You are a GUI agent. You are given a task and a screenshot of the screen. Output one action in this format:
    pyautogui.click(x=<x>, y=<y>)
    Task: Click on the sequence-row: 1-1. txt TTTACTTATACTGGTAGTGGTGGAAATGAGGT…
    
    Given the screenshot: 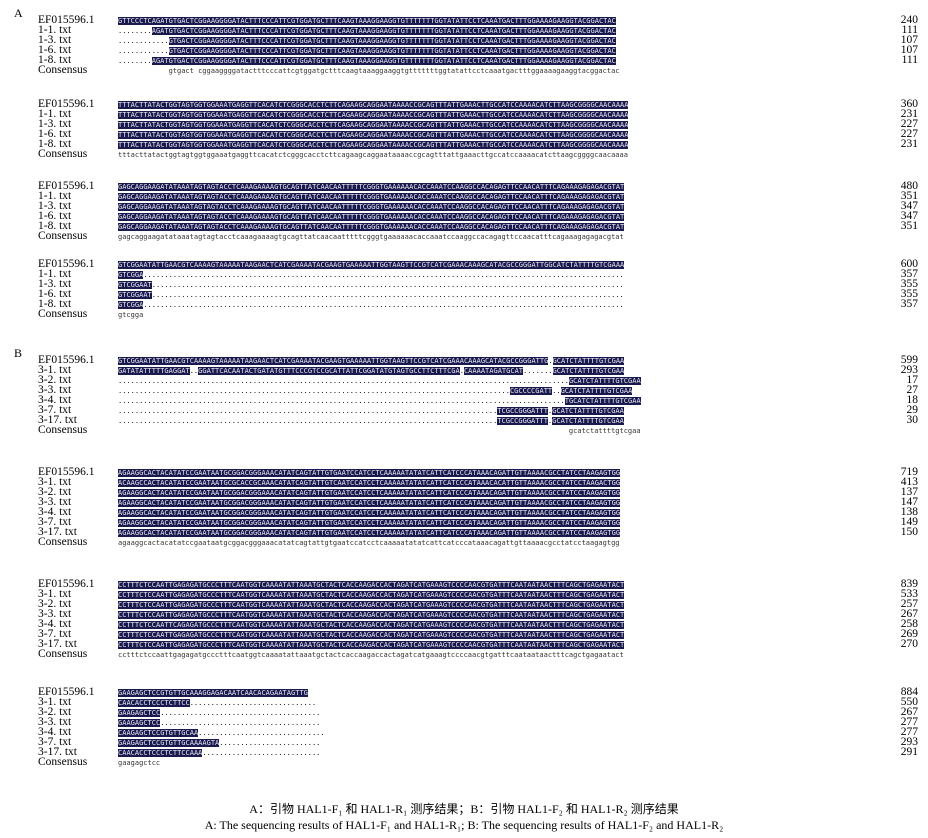 What is the action you would take?
    pyautogui.click(x=478, y=114)
    